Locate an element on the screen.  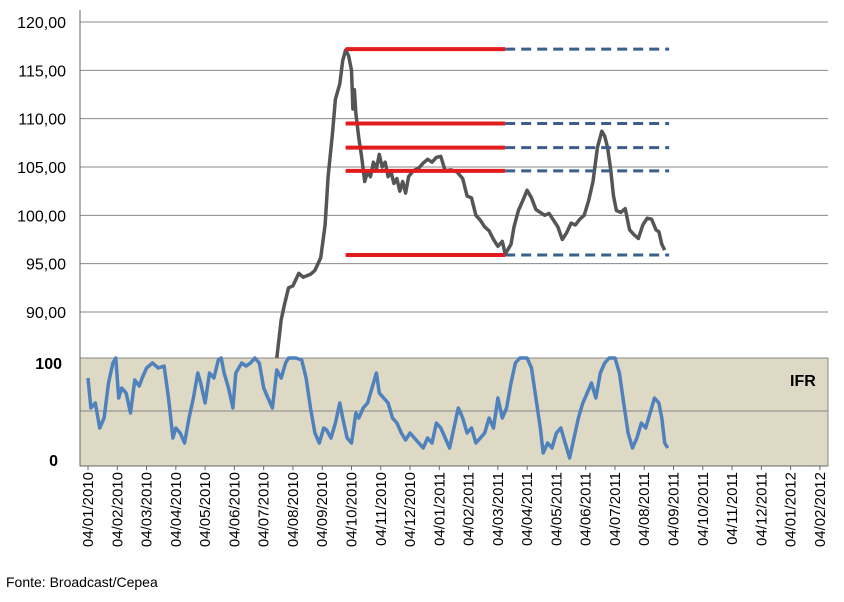
ifr-label-group: IFR is located at coordinates (803, 381).